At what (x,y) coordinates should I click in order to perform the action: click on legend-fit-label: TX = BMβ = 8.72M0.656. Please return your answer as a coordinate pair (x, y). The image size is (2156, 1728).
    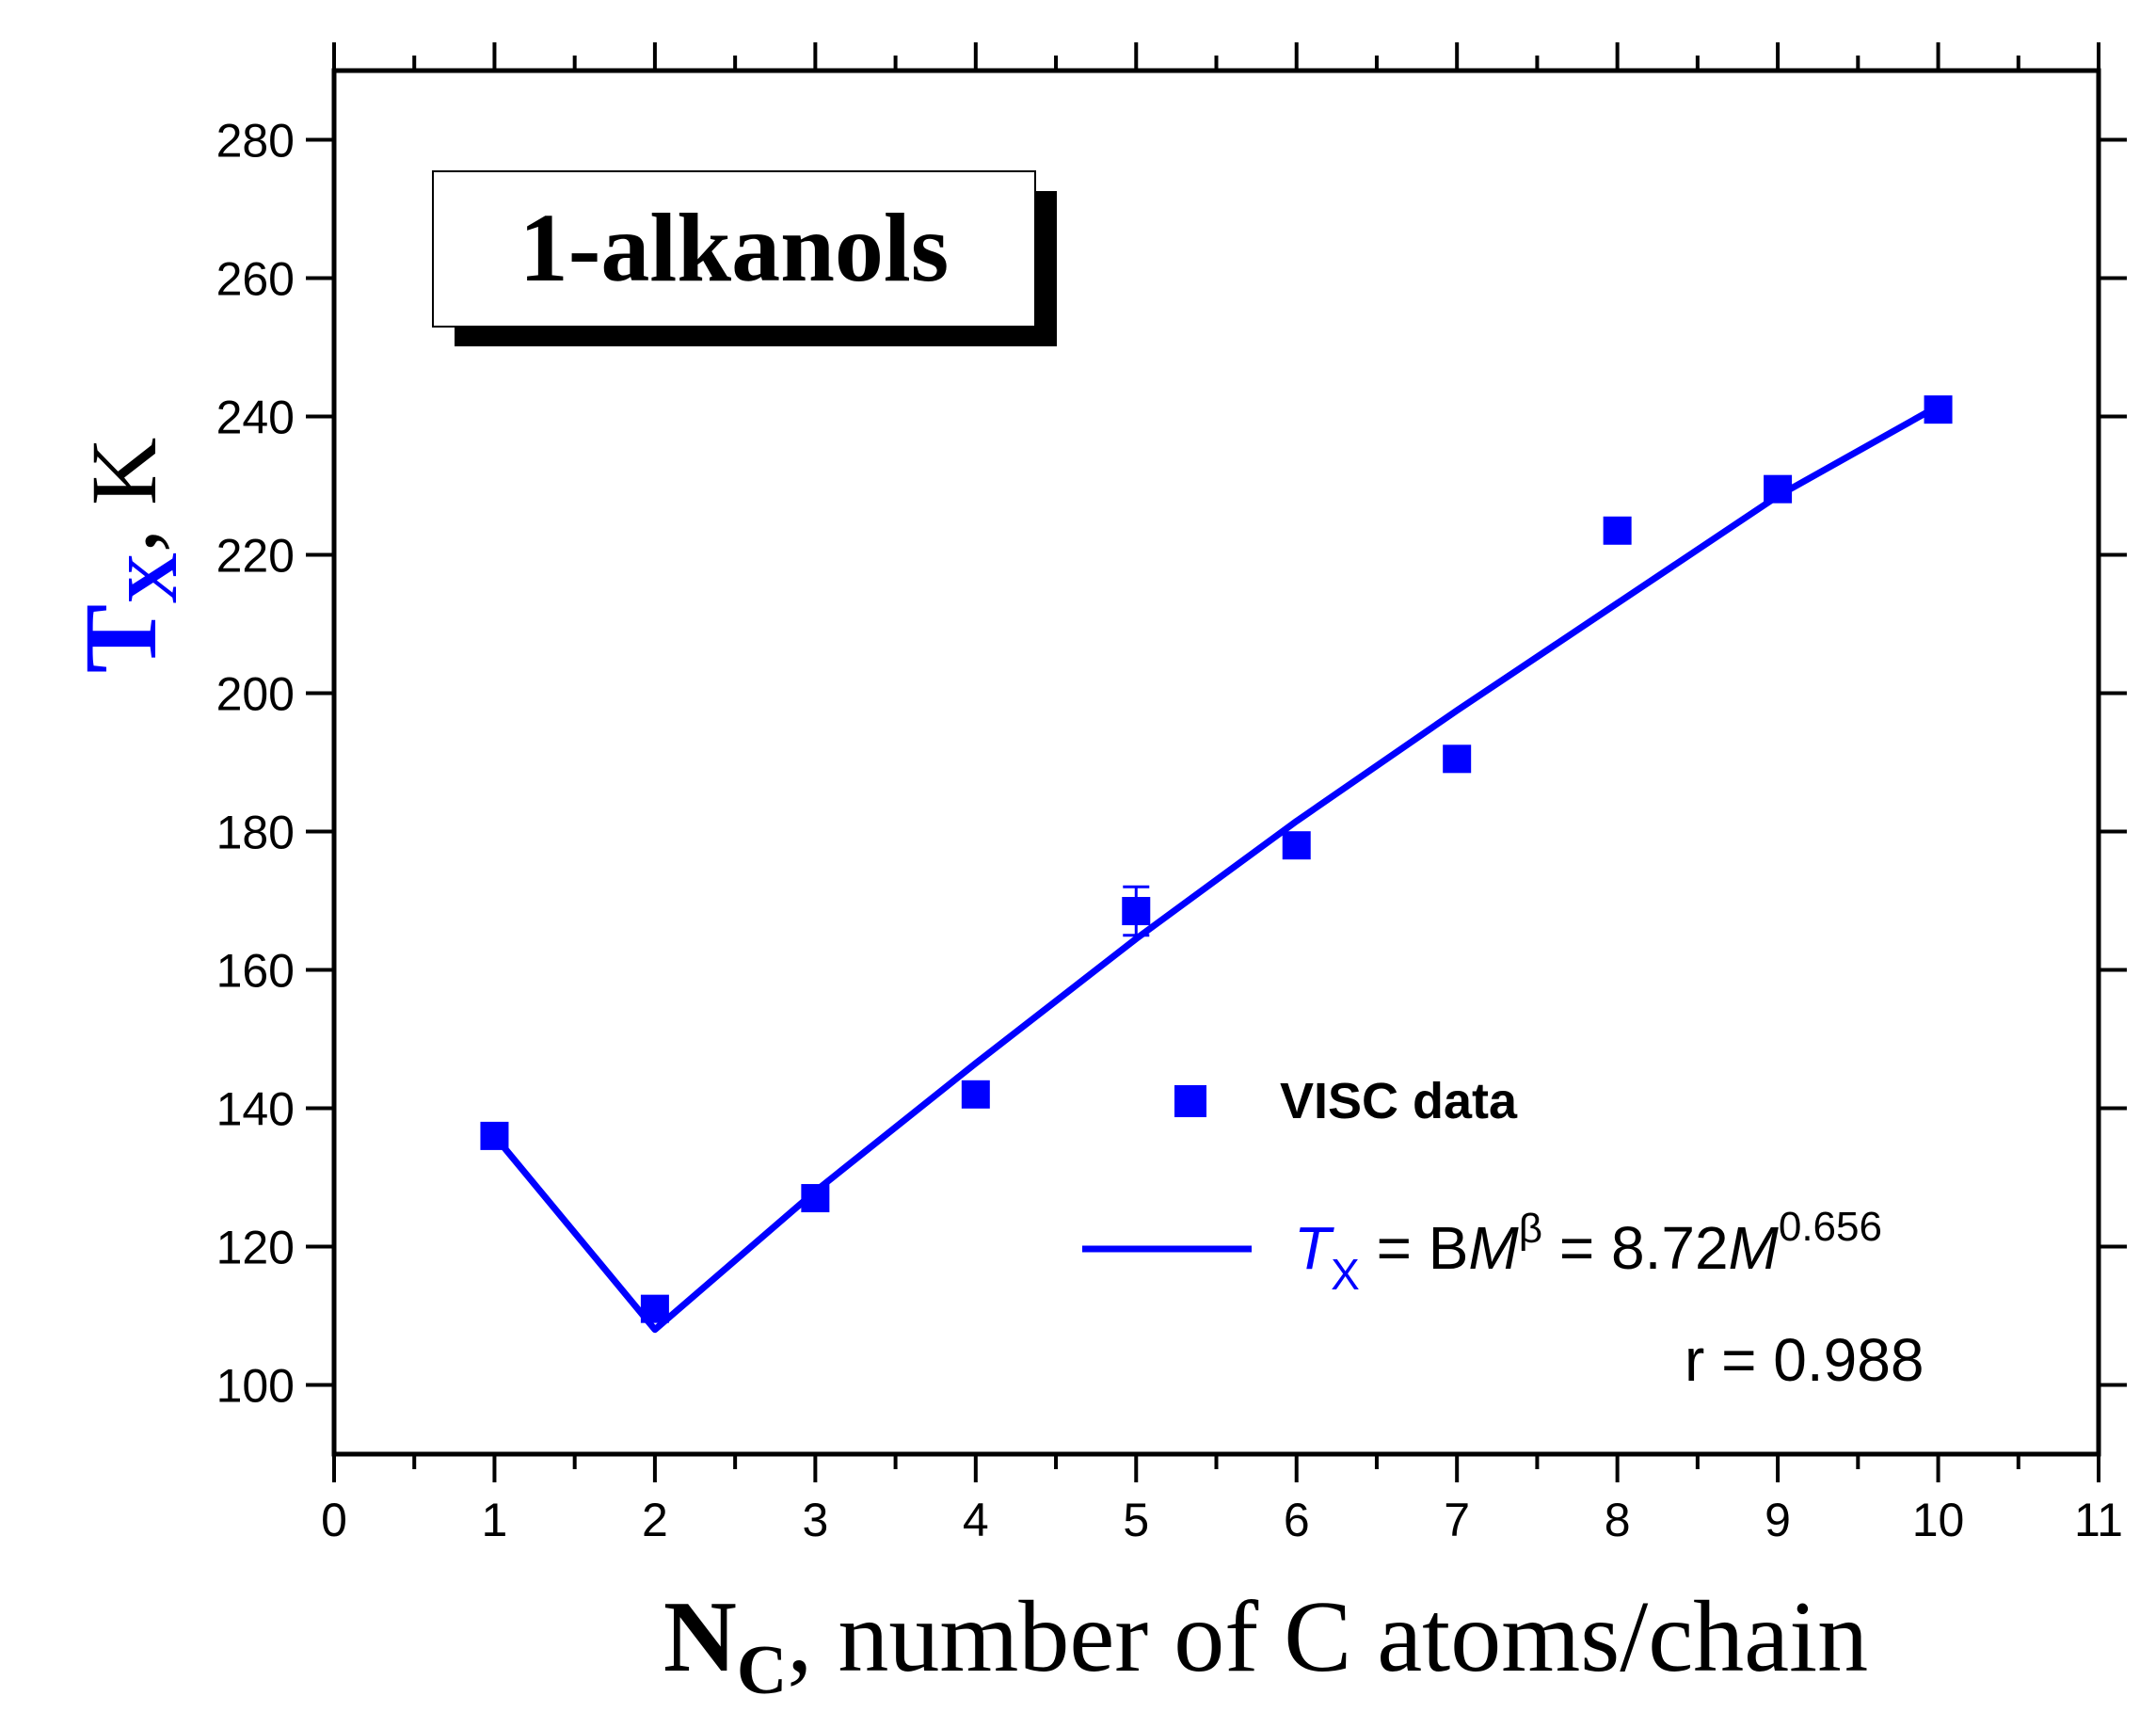
    Looking at the image, I should click on (1588, 1251).